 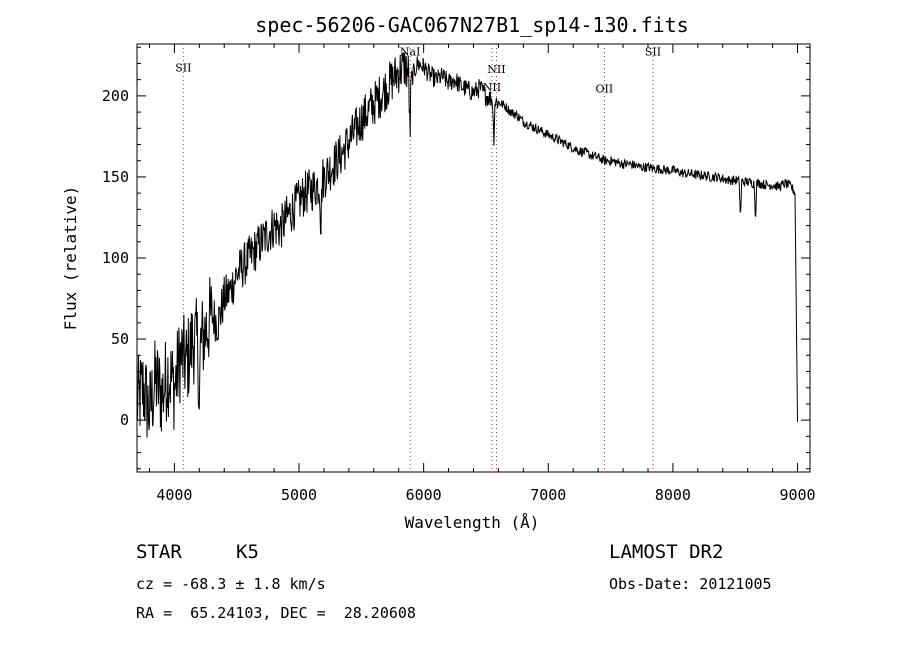 What do you see at coordinates (276, 613) in the screenshot?
I see `coordinates: RA = 65.24103, DEC = 28.20608` at bounding box center [276, 613].